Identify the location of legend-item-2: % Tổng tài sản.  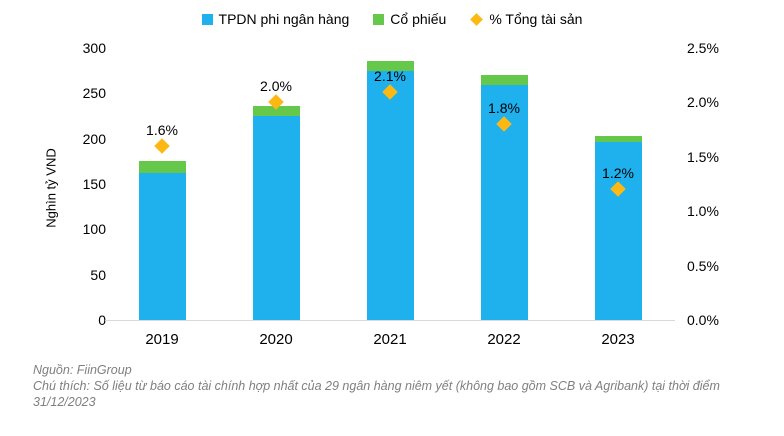
(526, 19).